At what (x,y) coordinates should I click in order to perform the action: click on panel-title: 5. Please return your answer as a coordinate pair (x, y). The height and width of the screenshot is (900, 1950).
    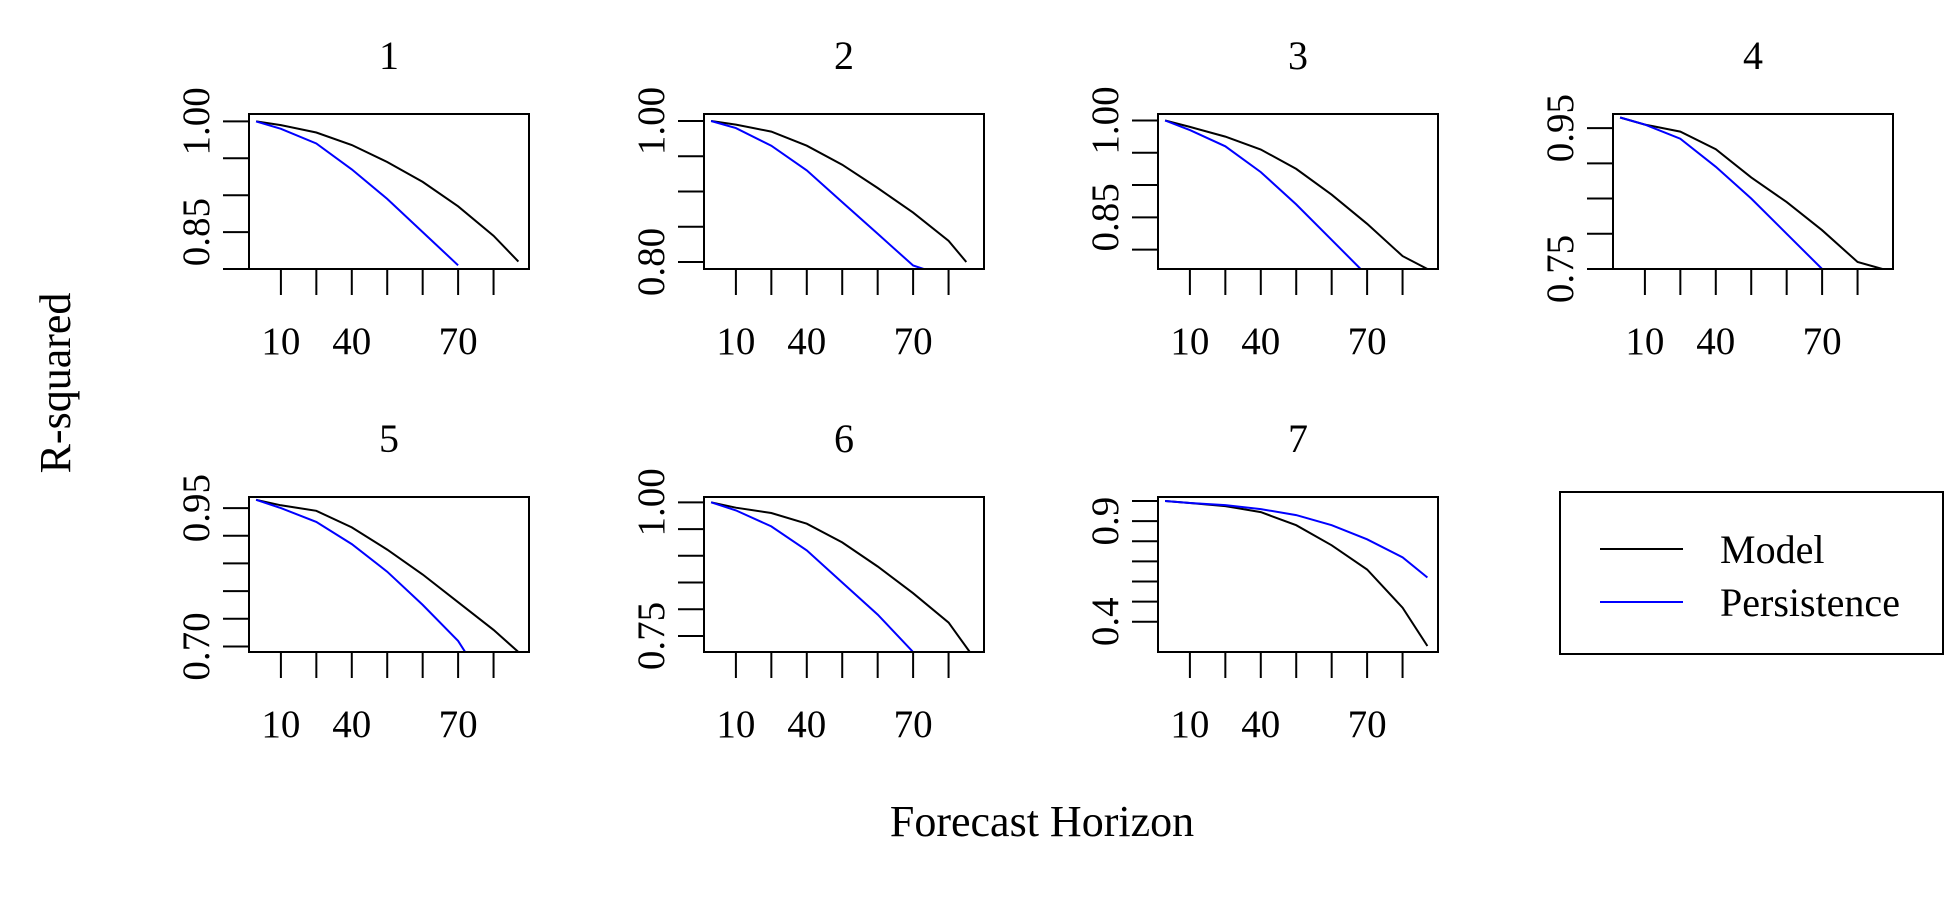
    Looking at the image, I should click on (389, 438).